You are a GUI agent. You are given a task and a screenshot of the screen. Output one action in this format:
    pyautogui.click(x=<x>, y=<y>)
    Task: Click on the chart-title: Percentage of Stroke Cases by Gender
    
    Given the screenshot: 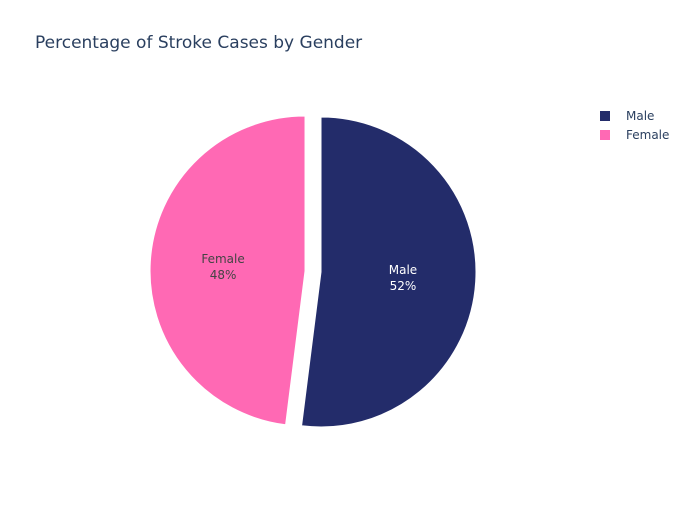 What is the action you would take?
    pyautogui.click(x=199, y=43)
    